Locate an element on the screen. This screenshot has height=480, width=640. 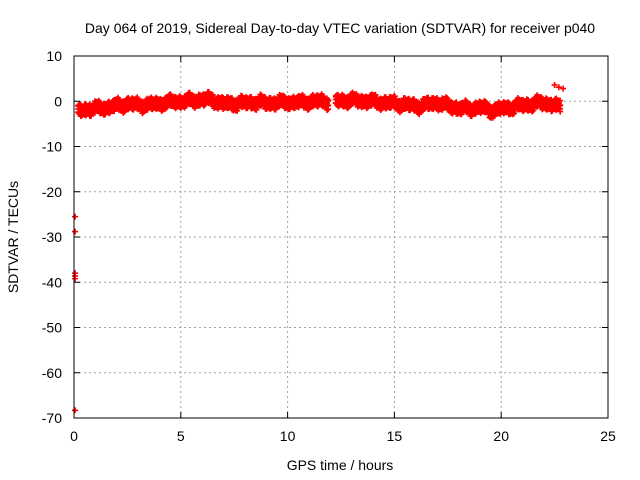
y-tick-label: 10 is located at coordinates (54, 56).